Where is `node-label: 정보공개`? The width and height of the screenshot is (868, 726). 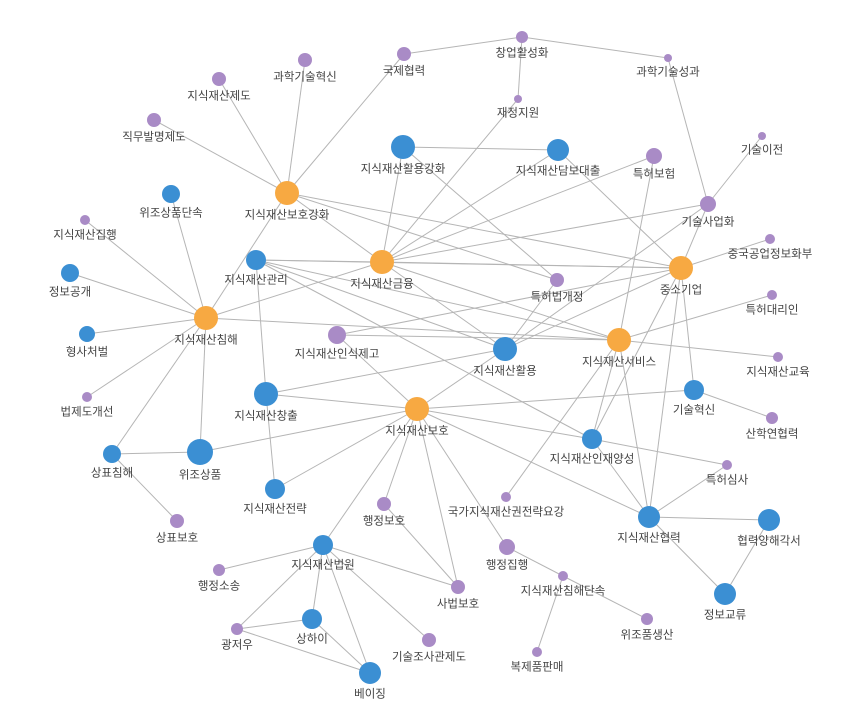 node-label: 정보공개 is located at coordinates (70, 292).